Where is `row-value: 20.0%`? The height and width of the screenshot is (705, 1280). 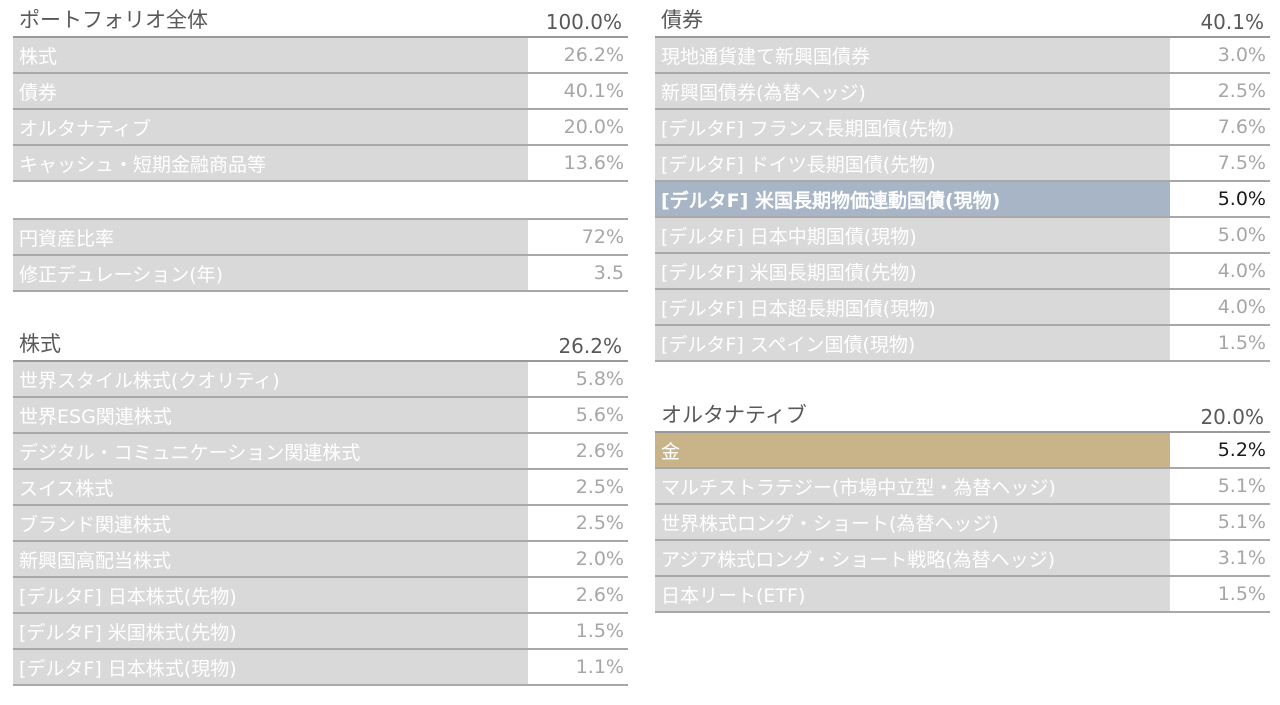 row-value: 20.0% is located at coordinates (578, 127).